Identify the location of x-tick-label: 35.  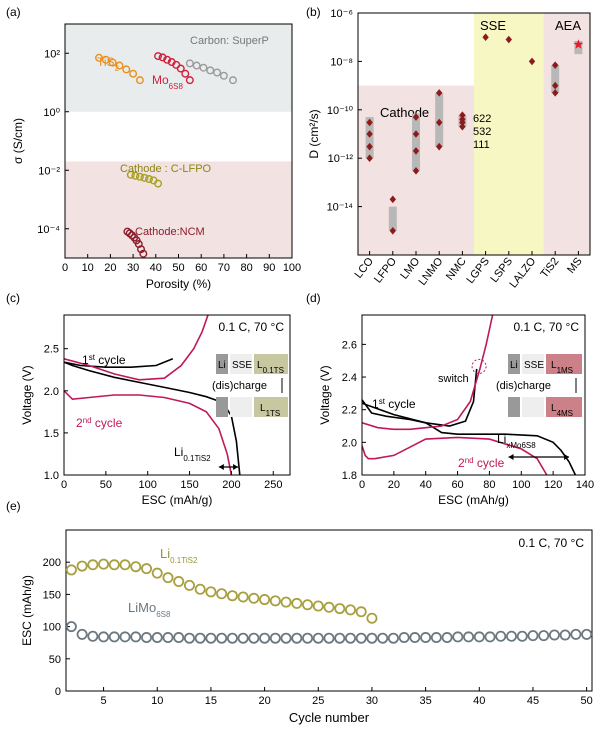
(425, 701).